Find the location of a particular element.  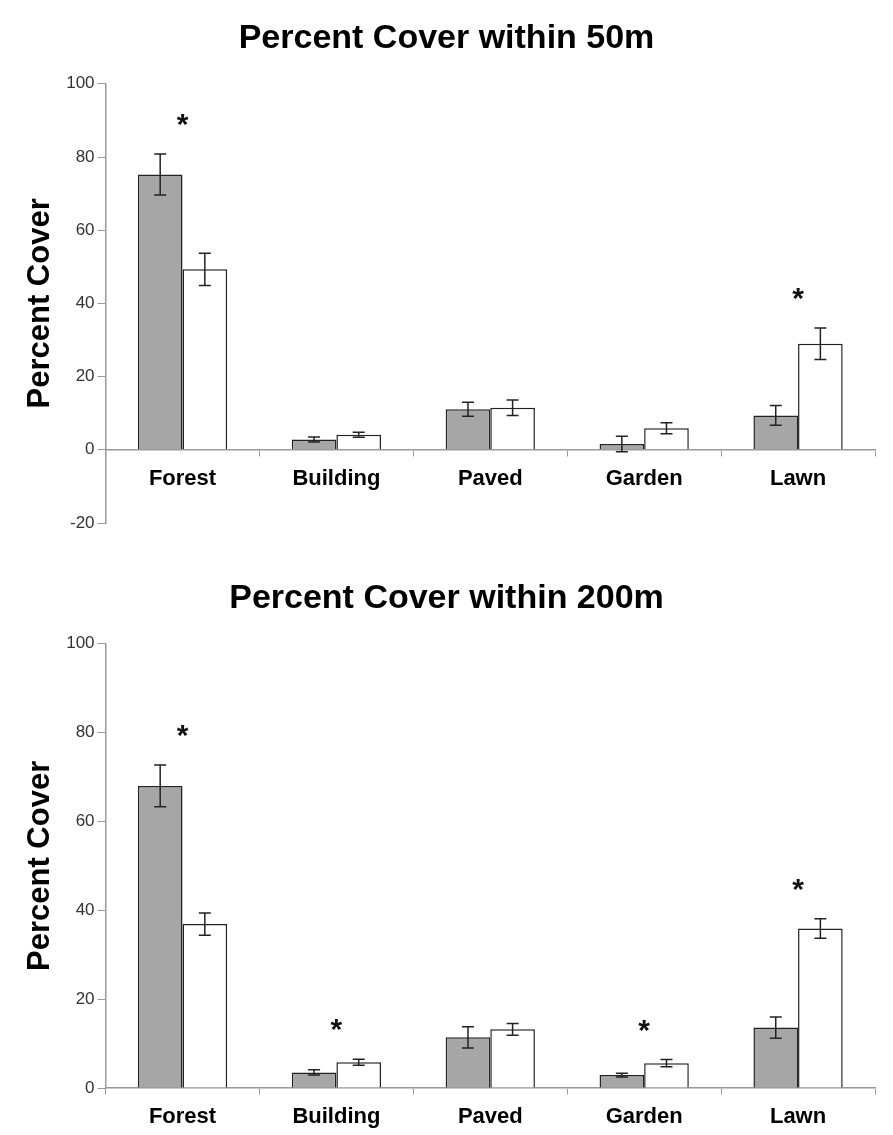

chart-title: Percent Cover within 50m is located at coordinates (446, 35).